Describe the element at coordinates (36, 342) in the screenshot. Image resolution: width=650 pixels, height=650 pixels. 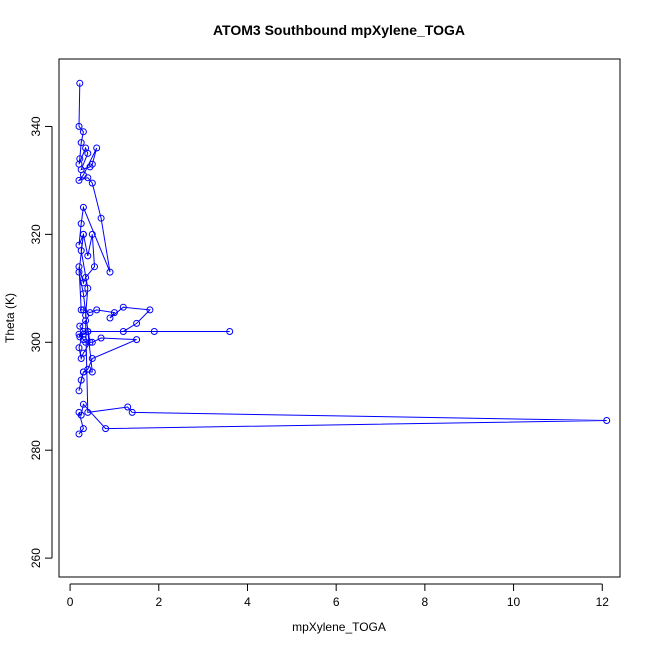
I see `y-tick-label: 300` at that location.